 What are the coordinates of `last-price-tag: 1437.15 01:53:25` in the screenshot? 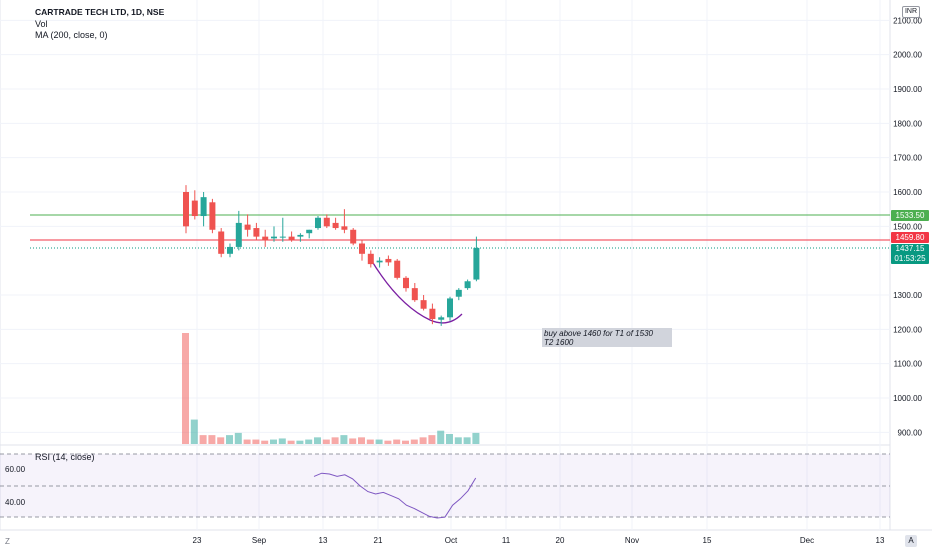 It's located at (910, 254).